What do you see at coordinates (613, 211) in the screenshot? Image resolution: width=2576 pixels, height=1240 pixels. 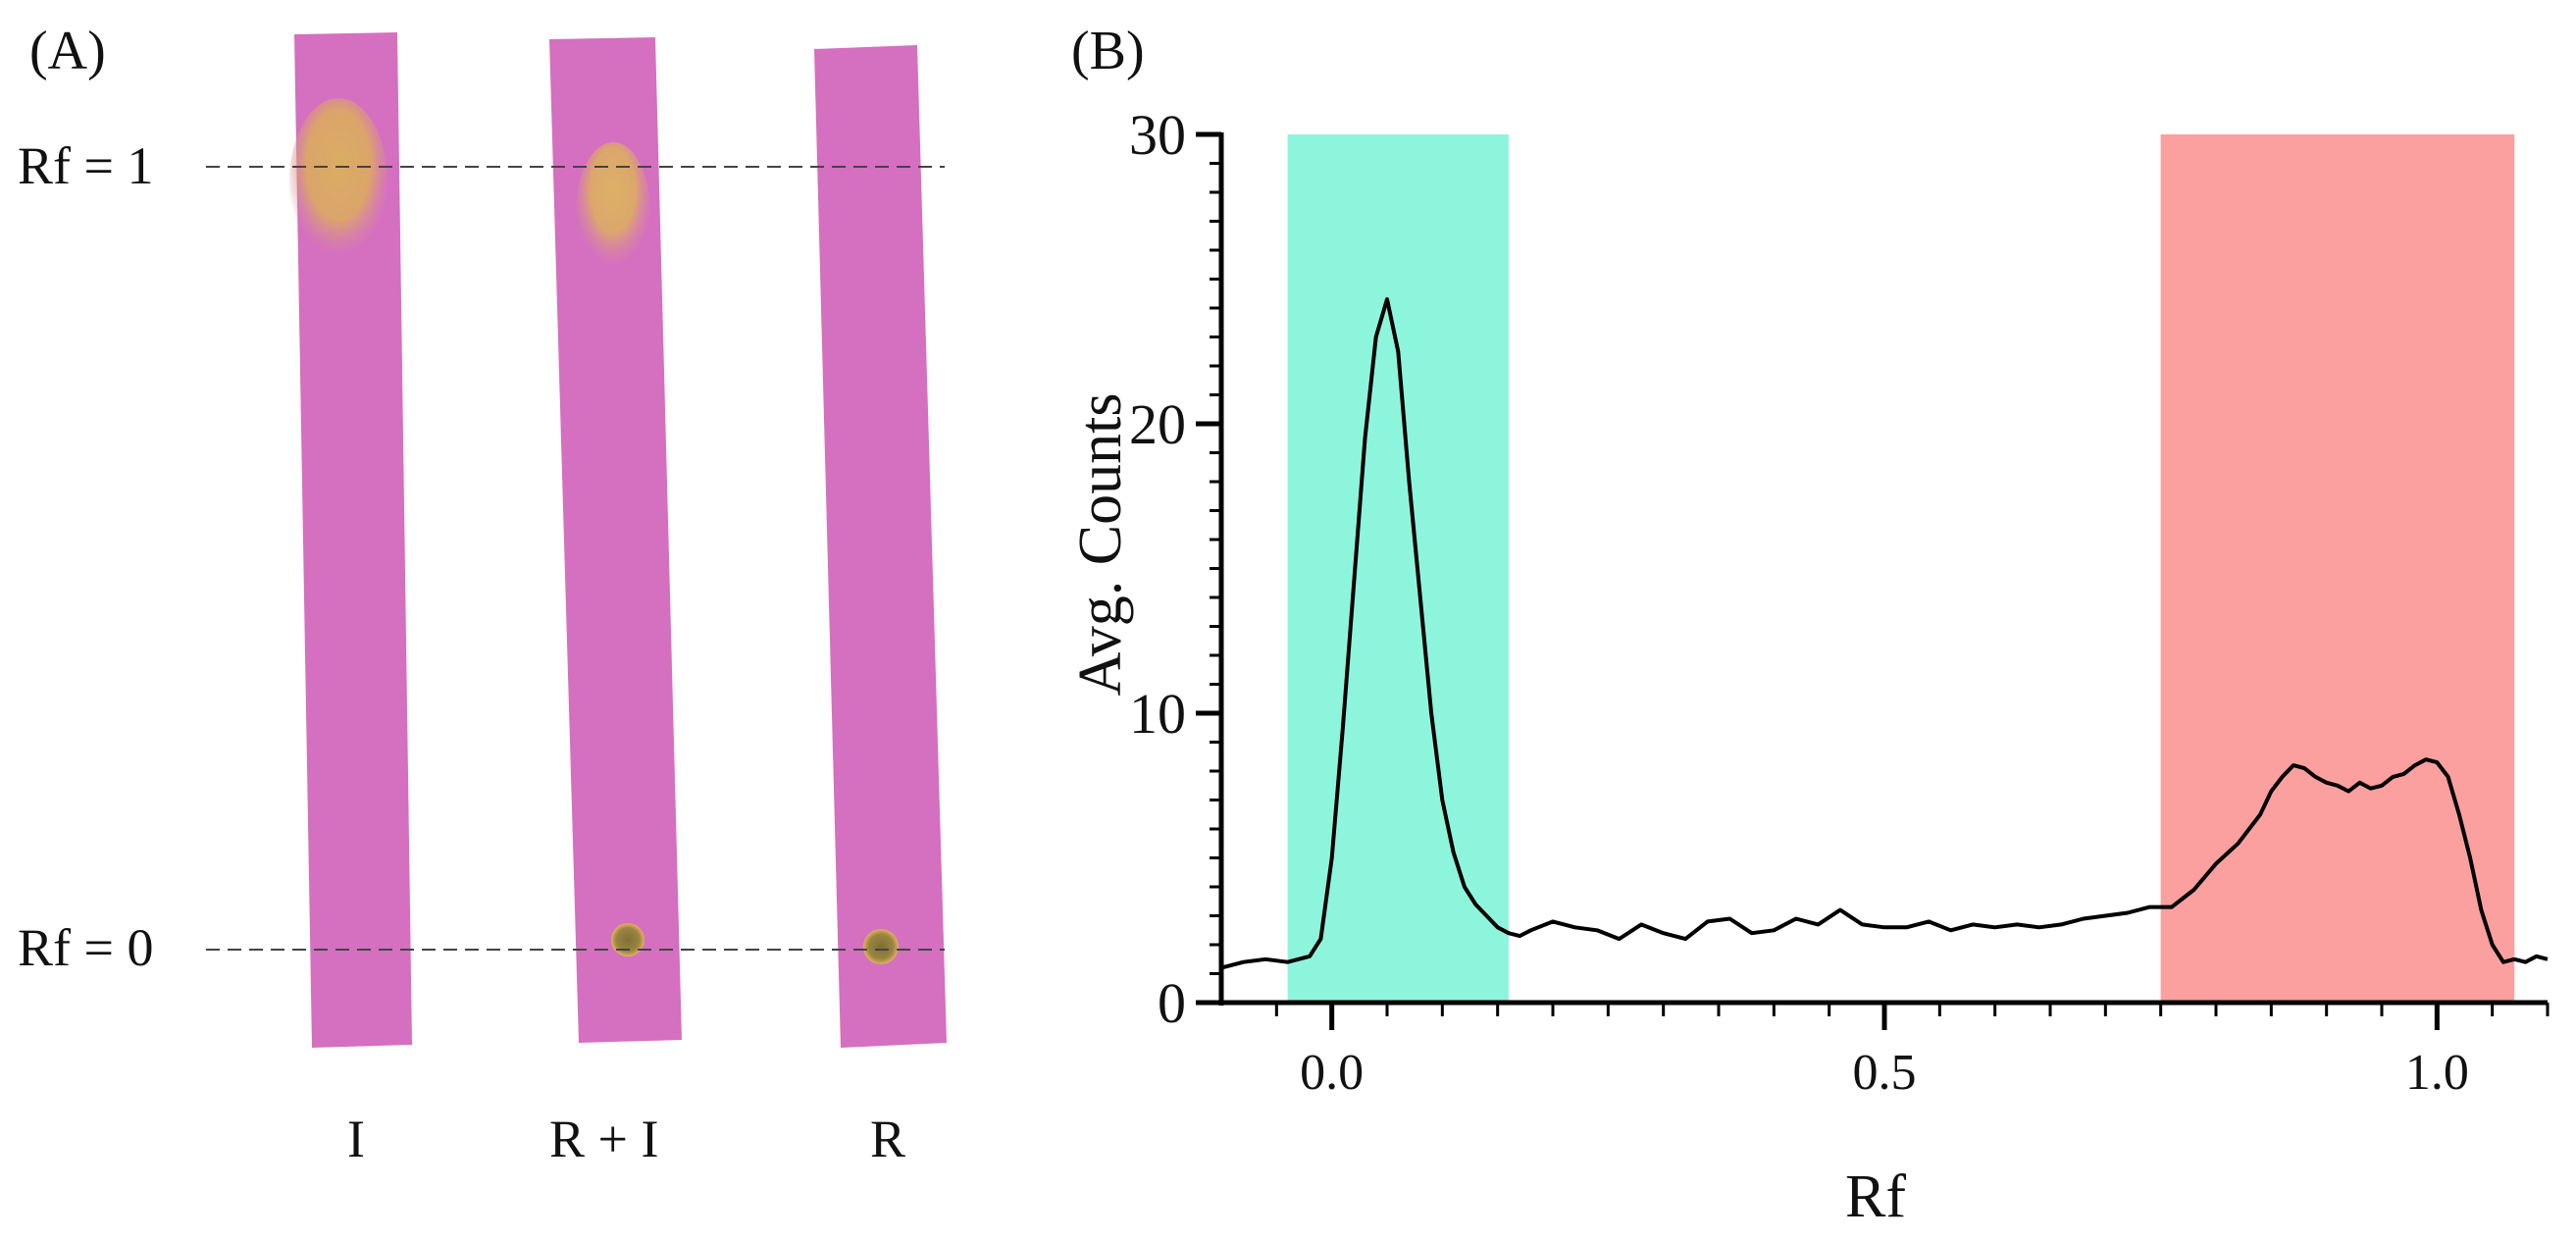 I see `strip-r-plus-i-front-stain` at bounding box center [613, 211].